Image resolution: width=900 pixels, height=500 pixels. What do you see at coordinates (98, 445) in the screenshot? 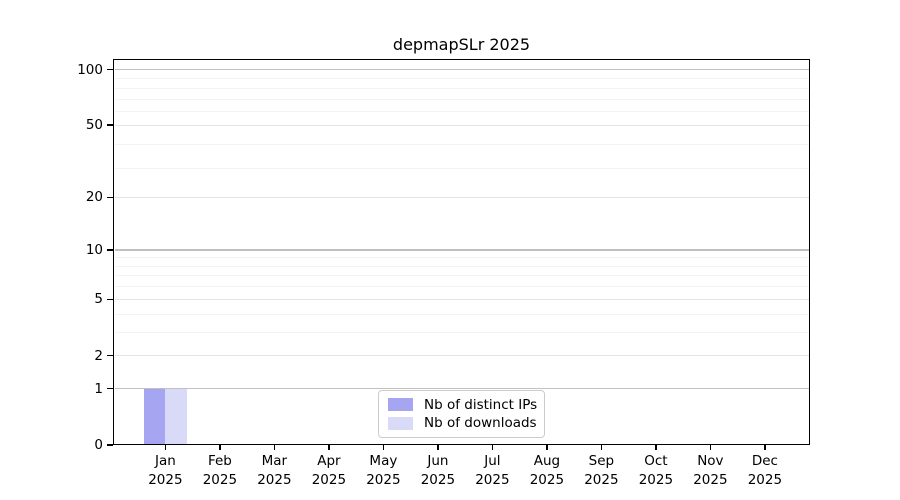
I see `y-axis-tick-label: 0` at bounding box center [98, 445].